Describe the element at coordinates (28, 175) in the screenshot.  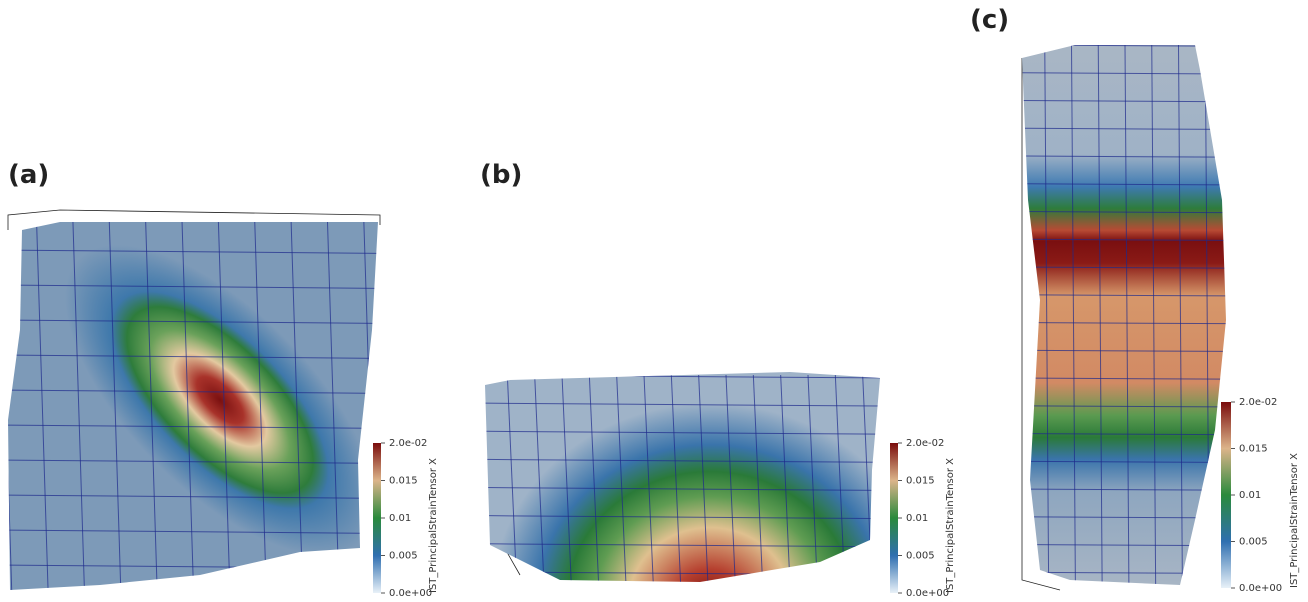
I see `panel-label: (a)` at that location.